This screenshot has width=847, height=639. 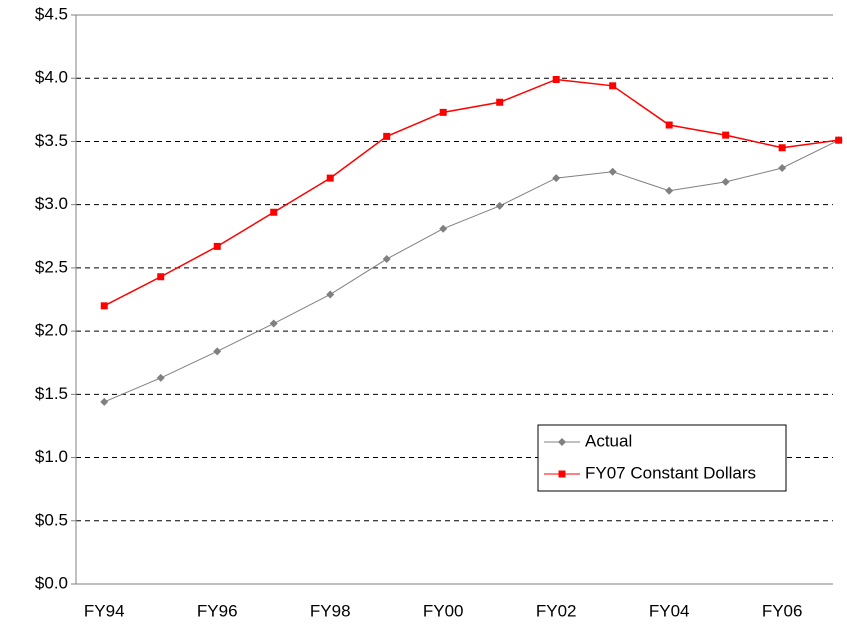 What do you see at coordinates (51, 393) in the screenshot?
I see `y-tick-label: $1.5` at bounding box center [51, 393].